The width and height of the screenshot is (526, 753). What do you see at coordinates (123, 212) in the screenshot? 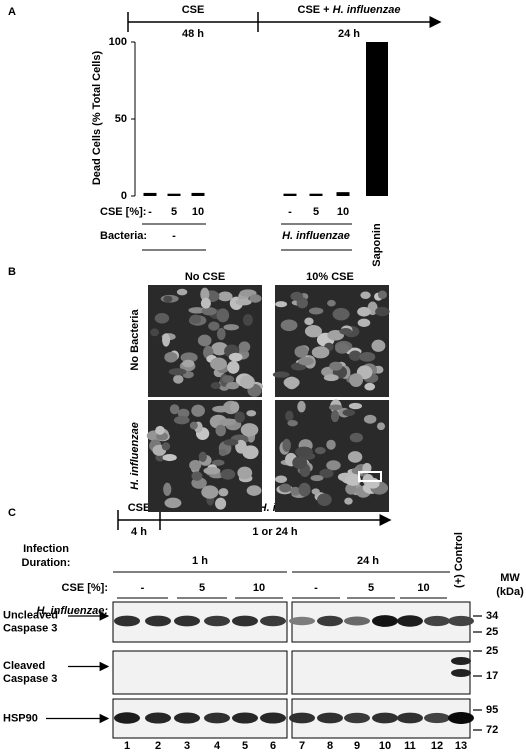
I see `row-label: CSE [%]:` at bounding box center [123, 212].